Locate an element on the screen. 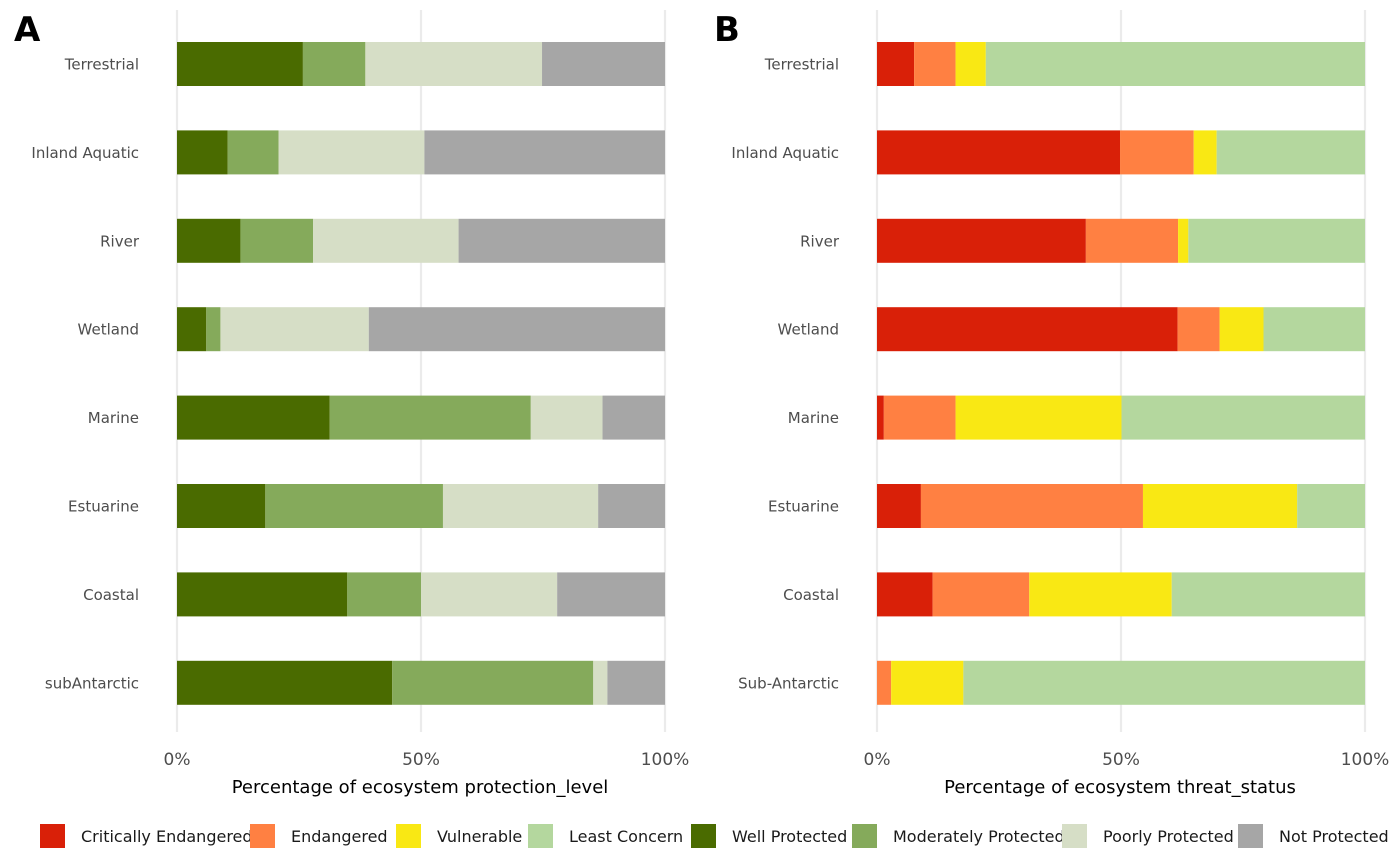  legend-swatch-endangered is located at coordinates (262, 836).